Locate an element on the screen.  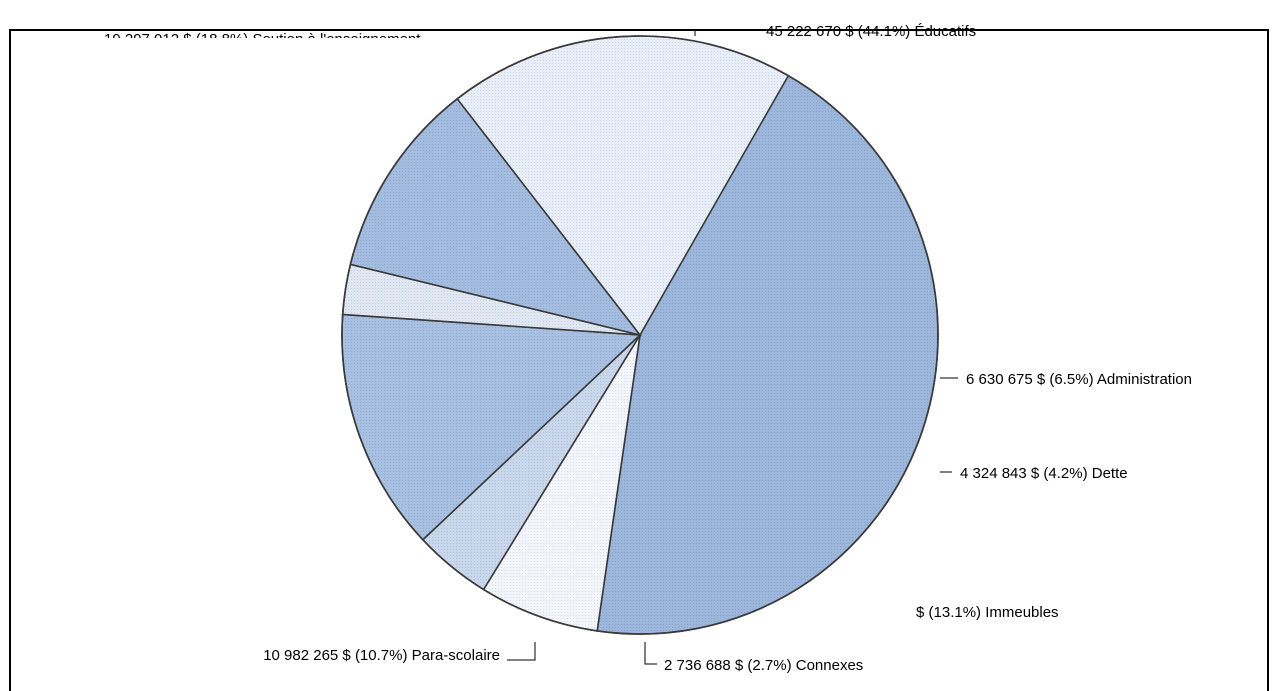
slice-label: 6 630 675 $ (6.5%) Administration is located at coordinates (1079, 379).